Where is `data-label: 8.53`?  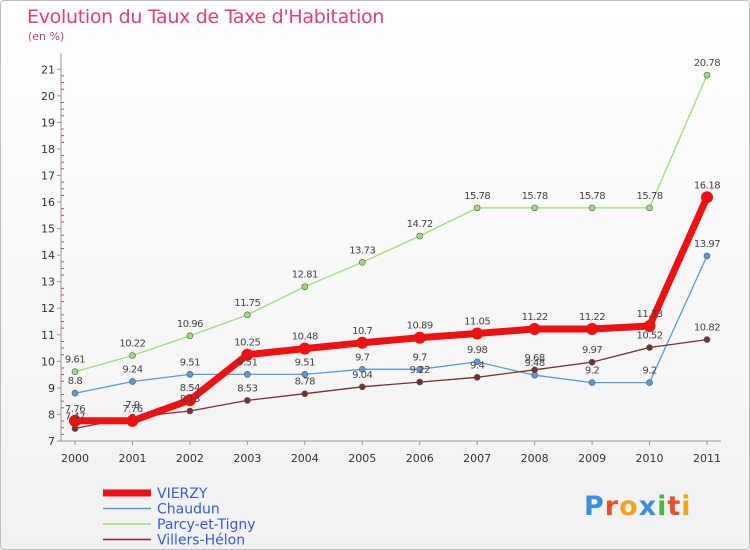 data-label: 8.53 is located at coordinates (247, 388).